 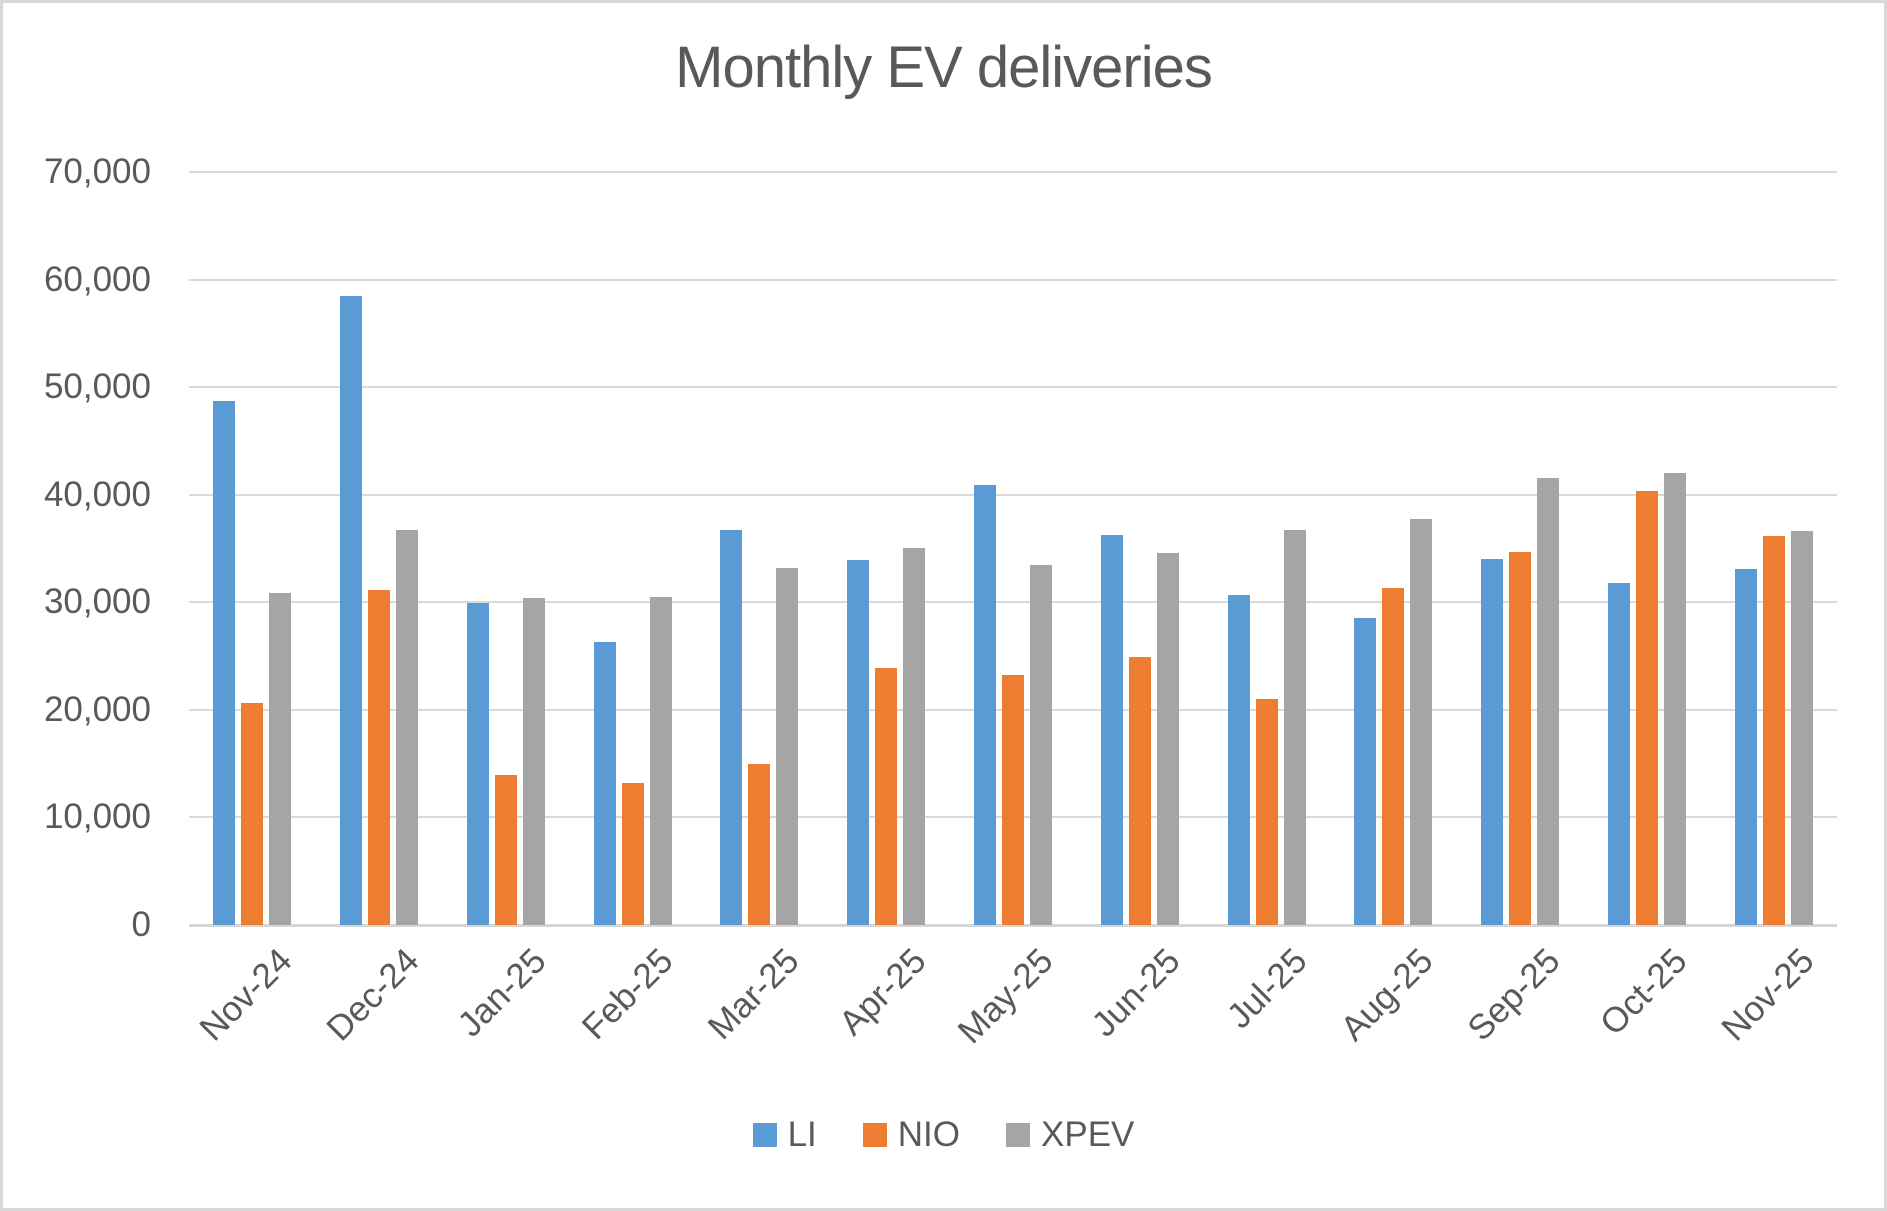 What do you see at coordinates (929, 1134) in the screenshot?
I see `legend-label: NIO` at bounding box center [929, 1134].